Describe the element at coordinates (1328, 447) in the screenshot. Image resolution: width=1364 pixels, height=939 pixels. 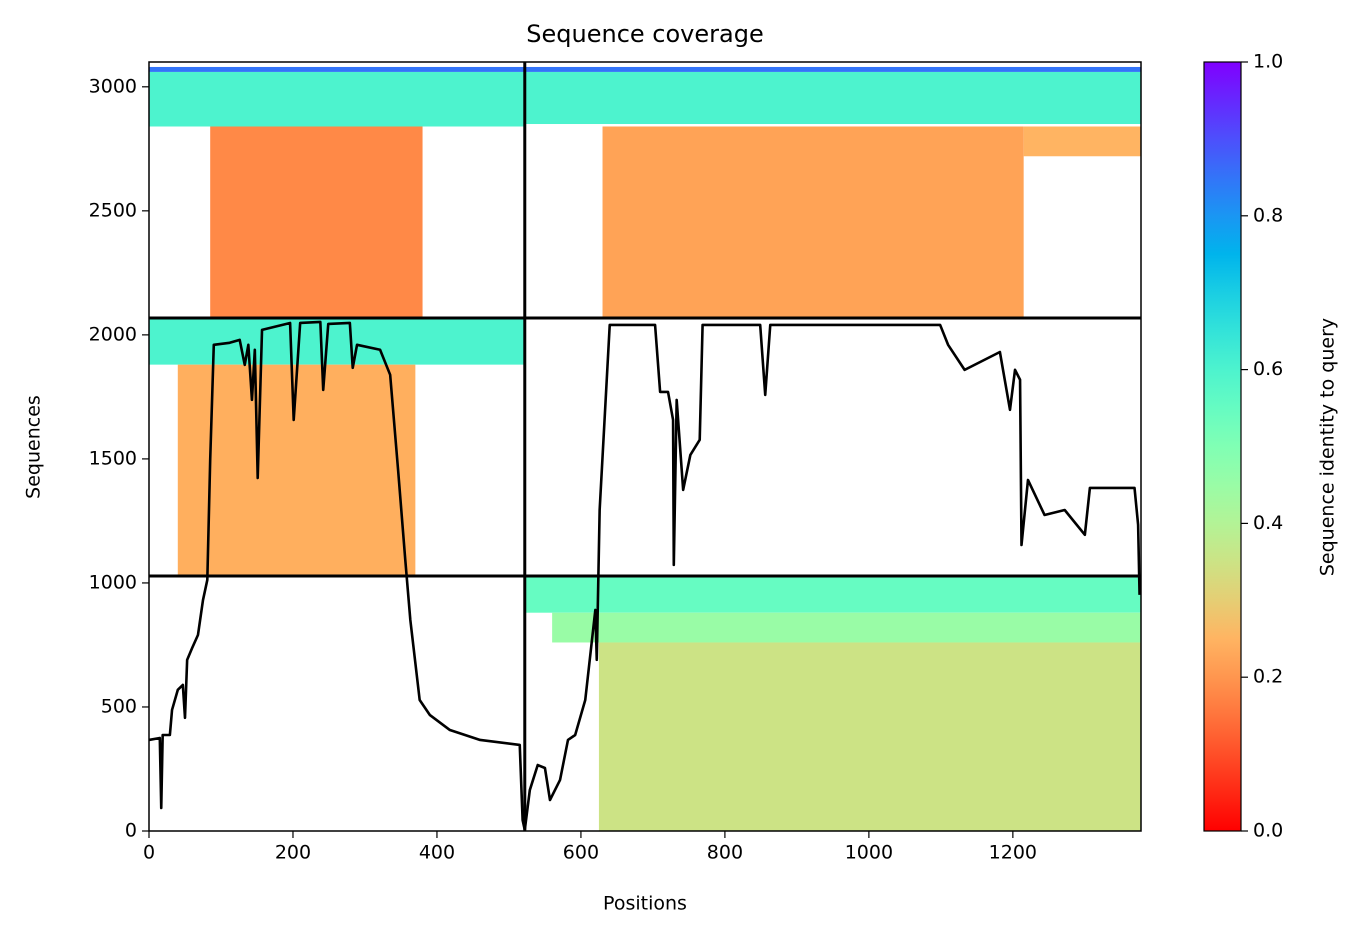
I see `colorbar-label: Sequence identity to query` at that location.